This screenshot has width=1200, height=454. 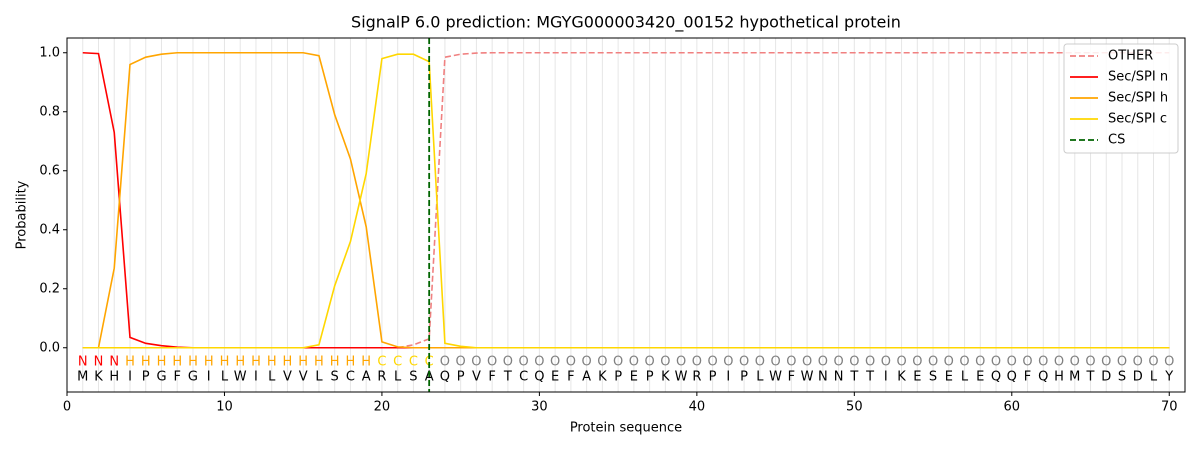 I want to click on x-tick-label: 40, so click(x=697, y=407).